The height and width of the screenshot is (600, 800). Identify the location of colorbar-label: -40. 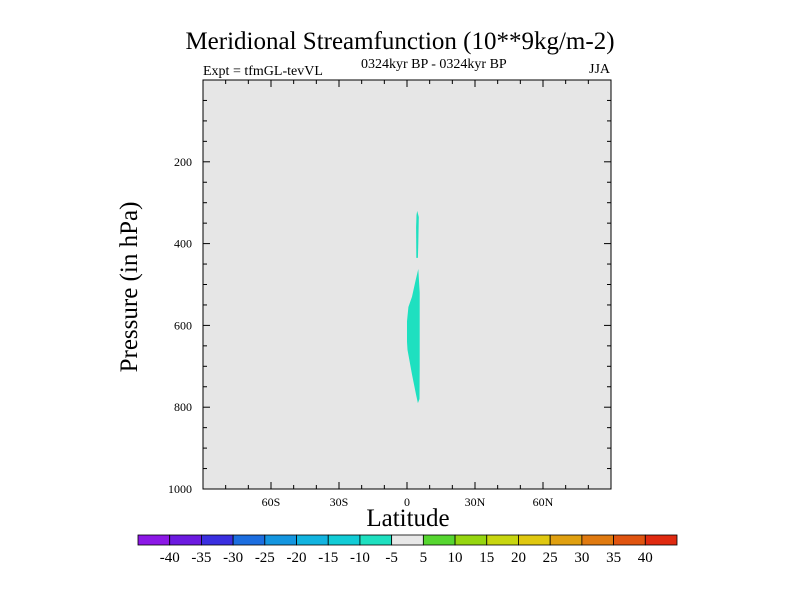
(170, 558).